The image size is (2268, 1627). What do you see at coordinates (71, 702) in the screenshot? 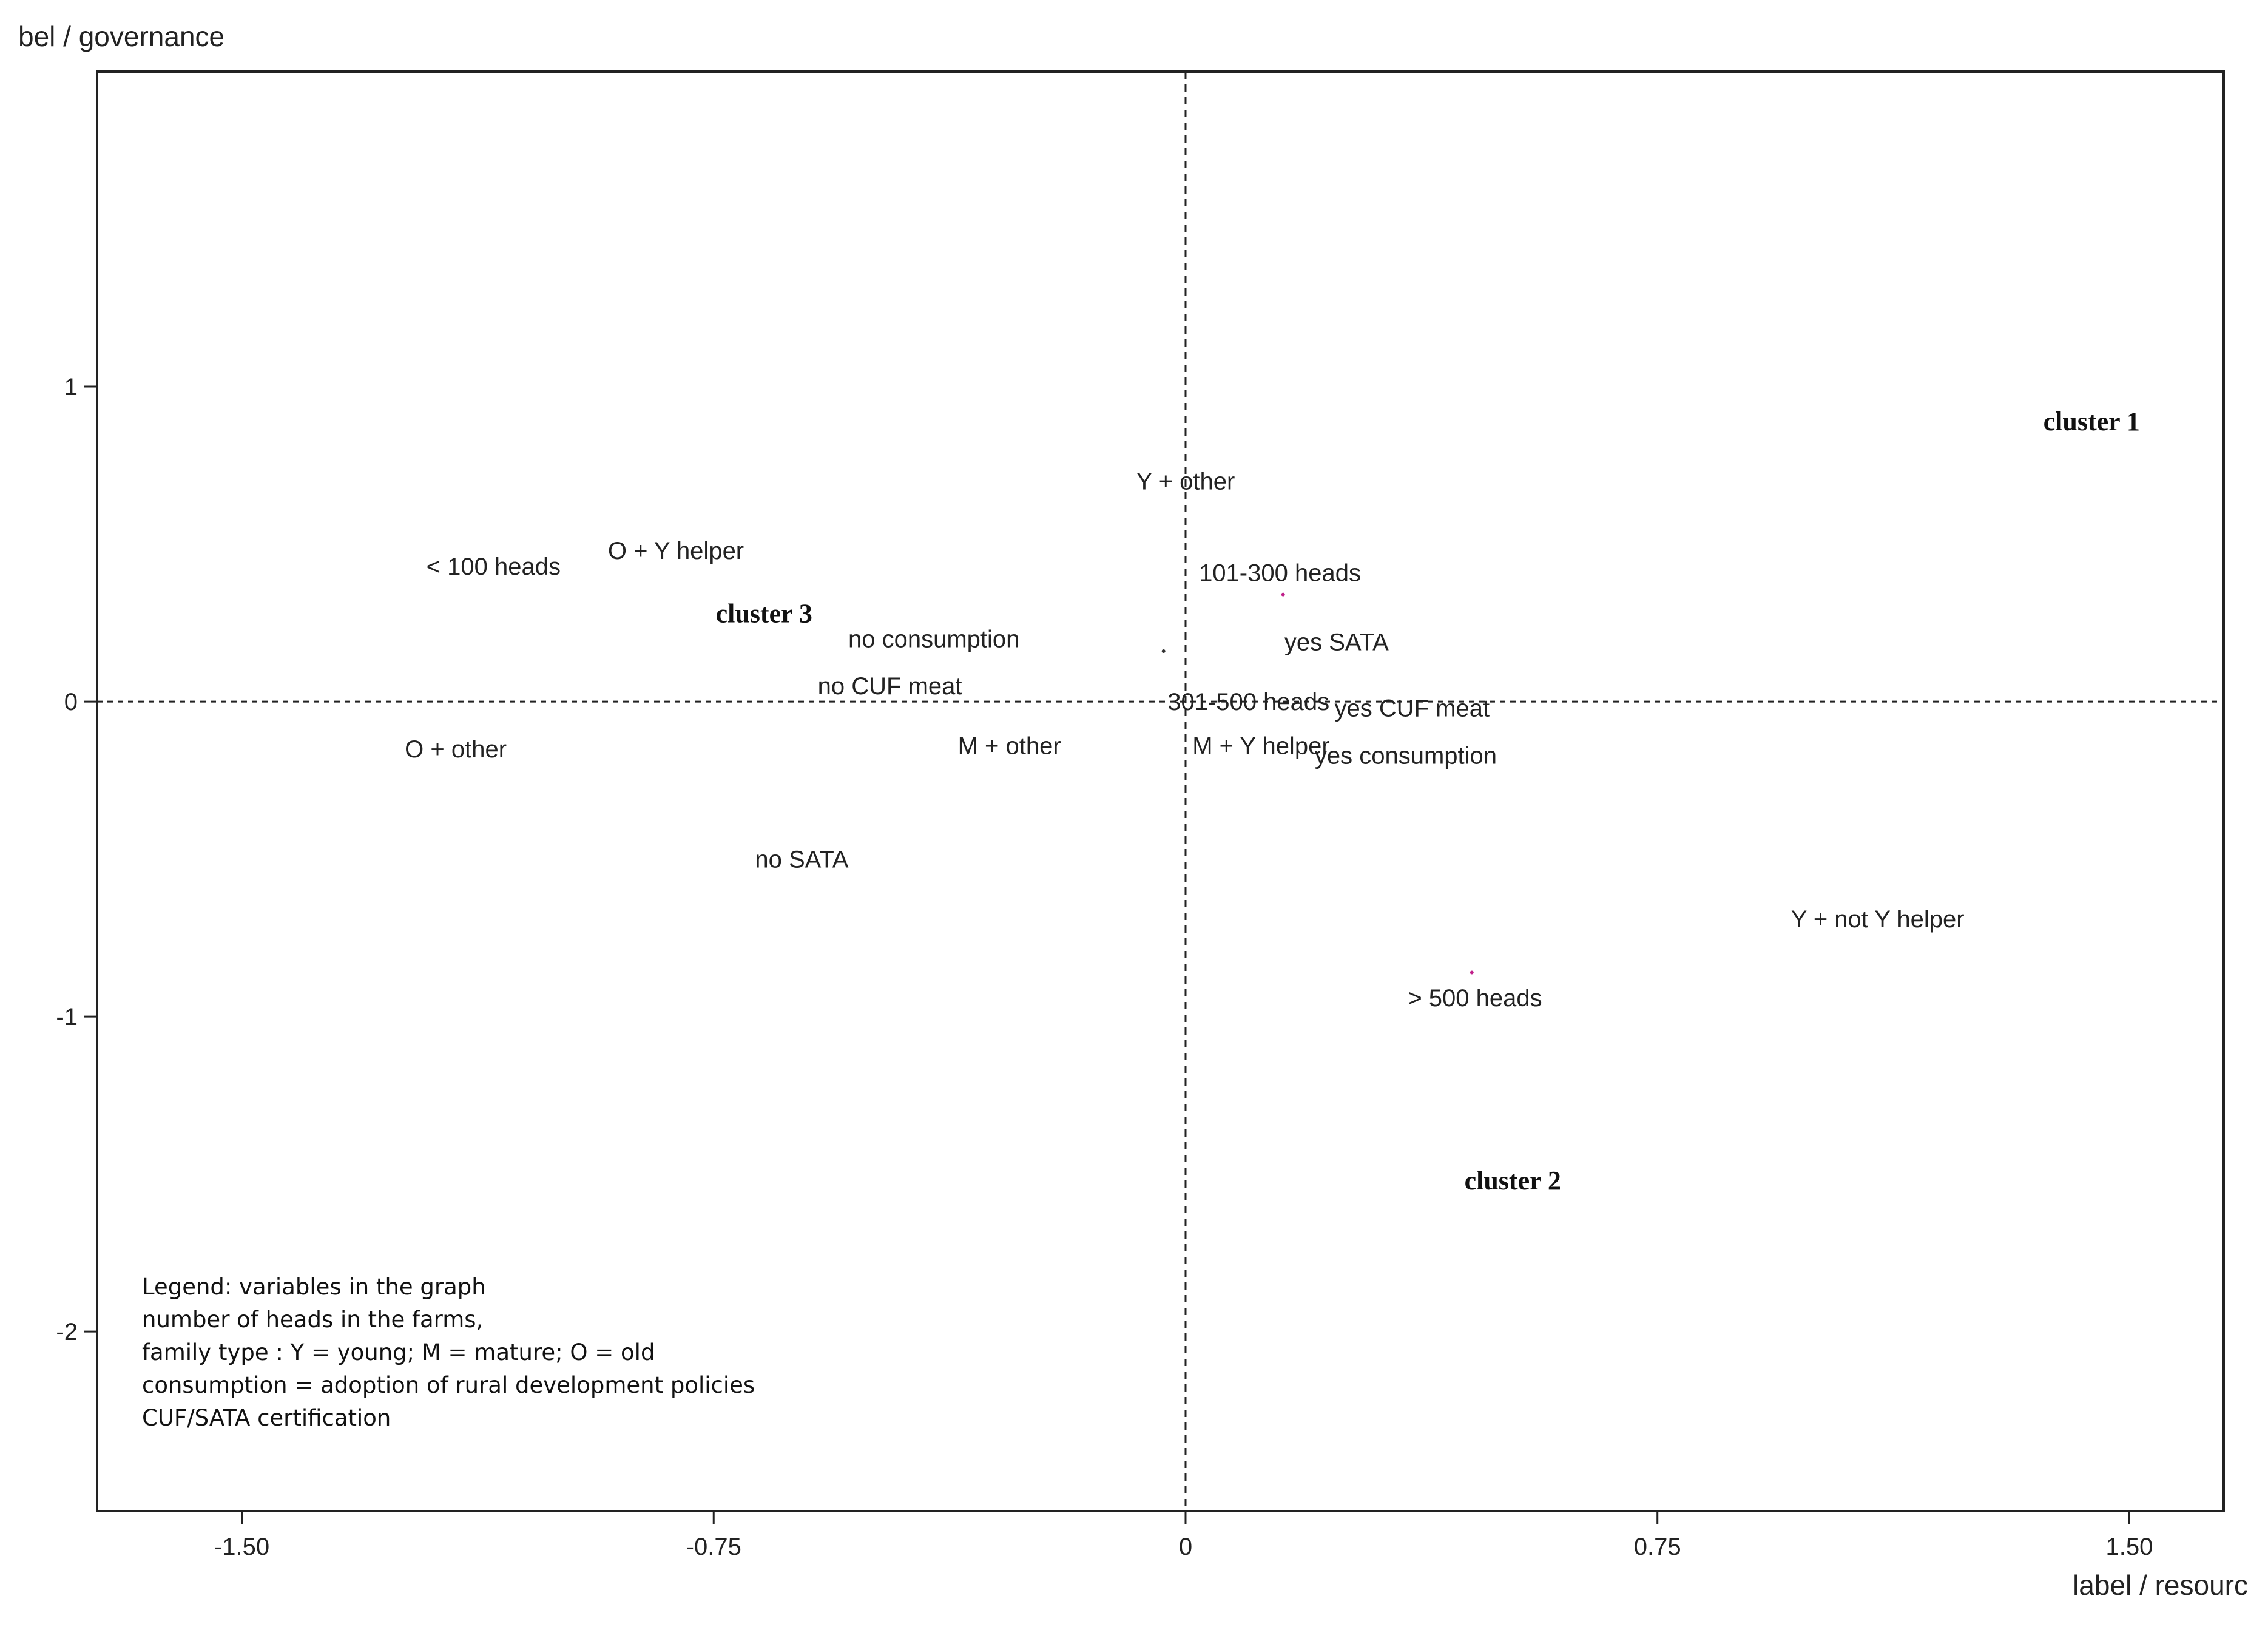
I see `y-tick-label: 0` at bounding box center [71, 702].